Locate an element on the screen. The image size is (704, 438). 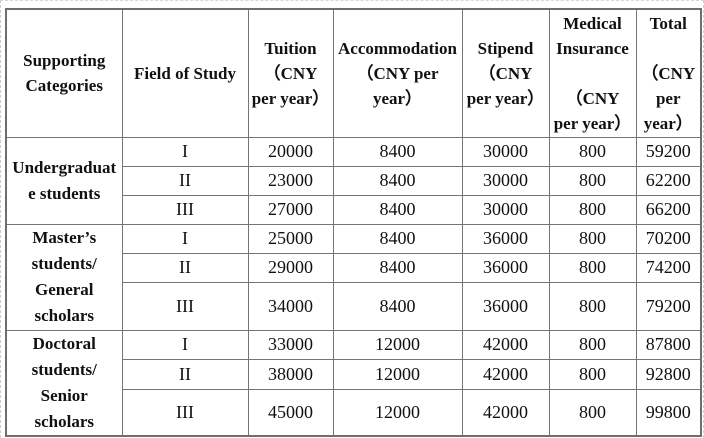
cell-total: 62200 is located at coordinates (668, 180).